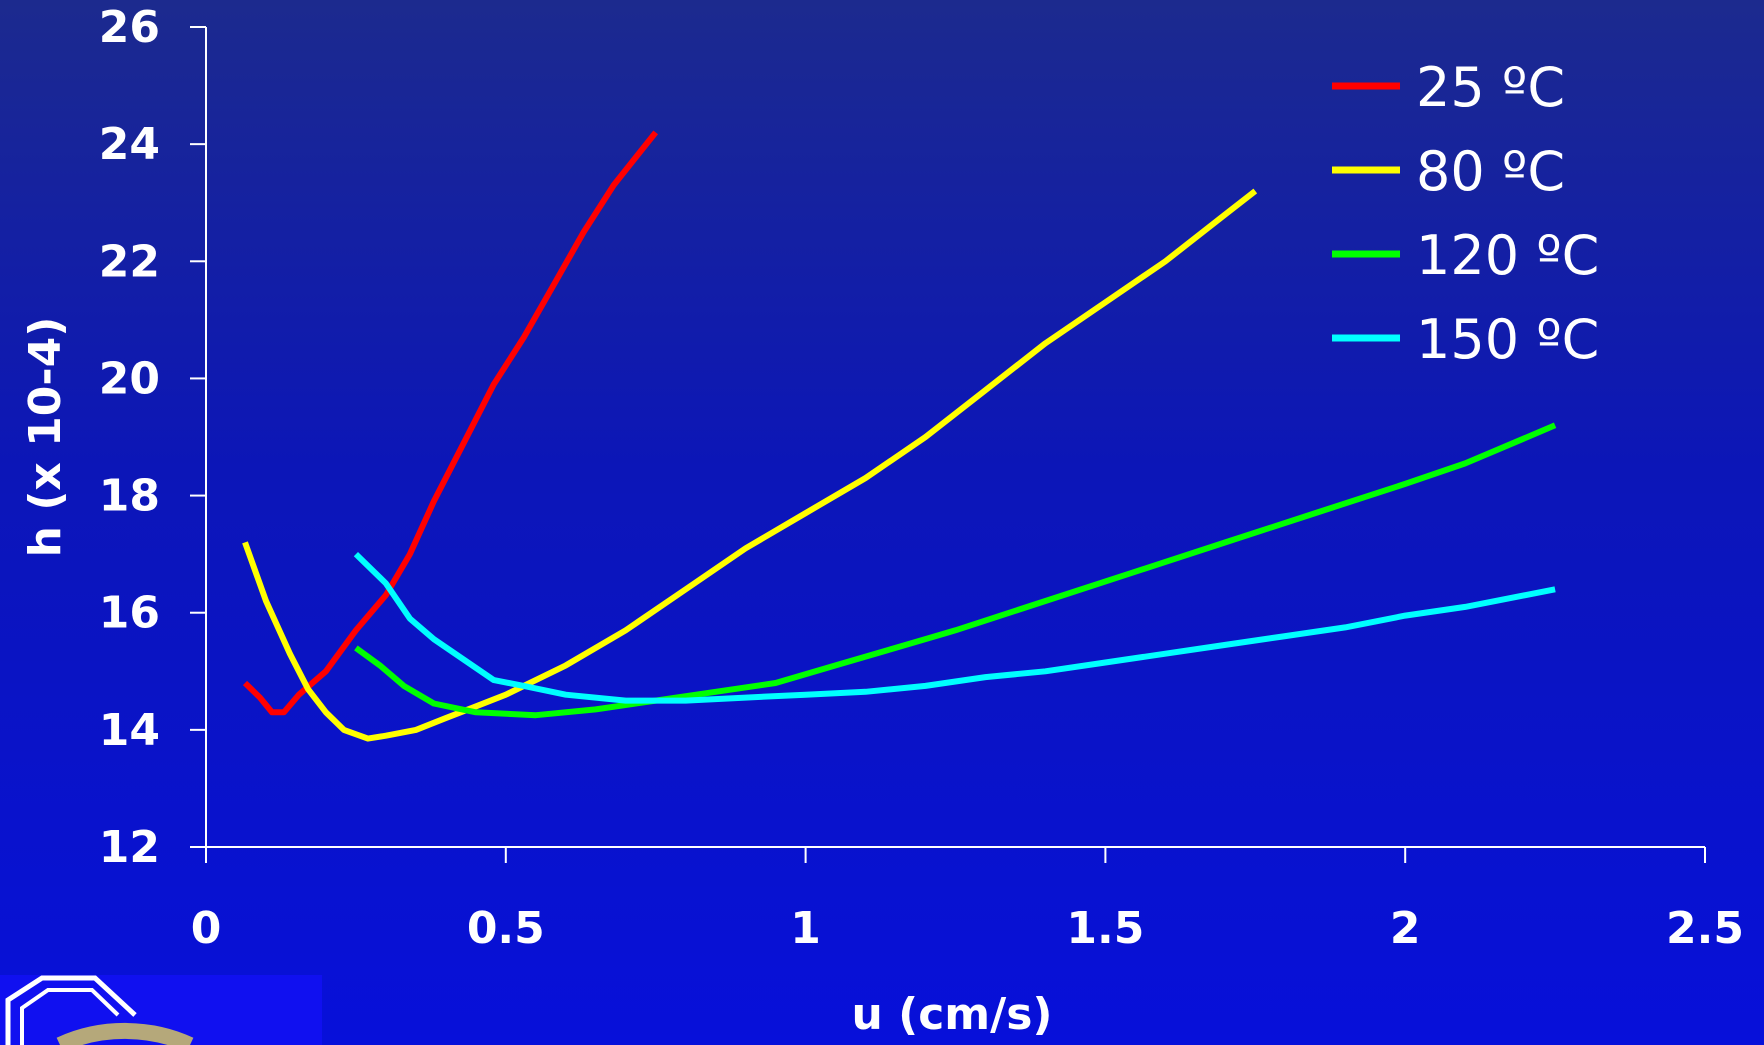 This screenshot has width=1764, height=1045. Describe the element at coordinates (129, 378) in the screenshot. I see `y-tick-label: 20` at that location.